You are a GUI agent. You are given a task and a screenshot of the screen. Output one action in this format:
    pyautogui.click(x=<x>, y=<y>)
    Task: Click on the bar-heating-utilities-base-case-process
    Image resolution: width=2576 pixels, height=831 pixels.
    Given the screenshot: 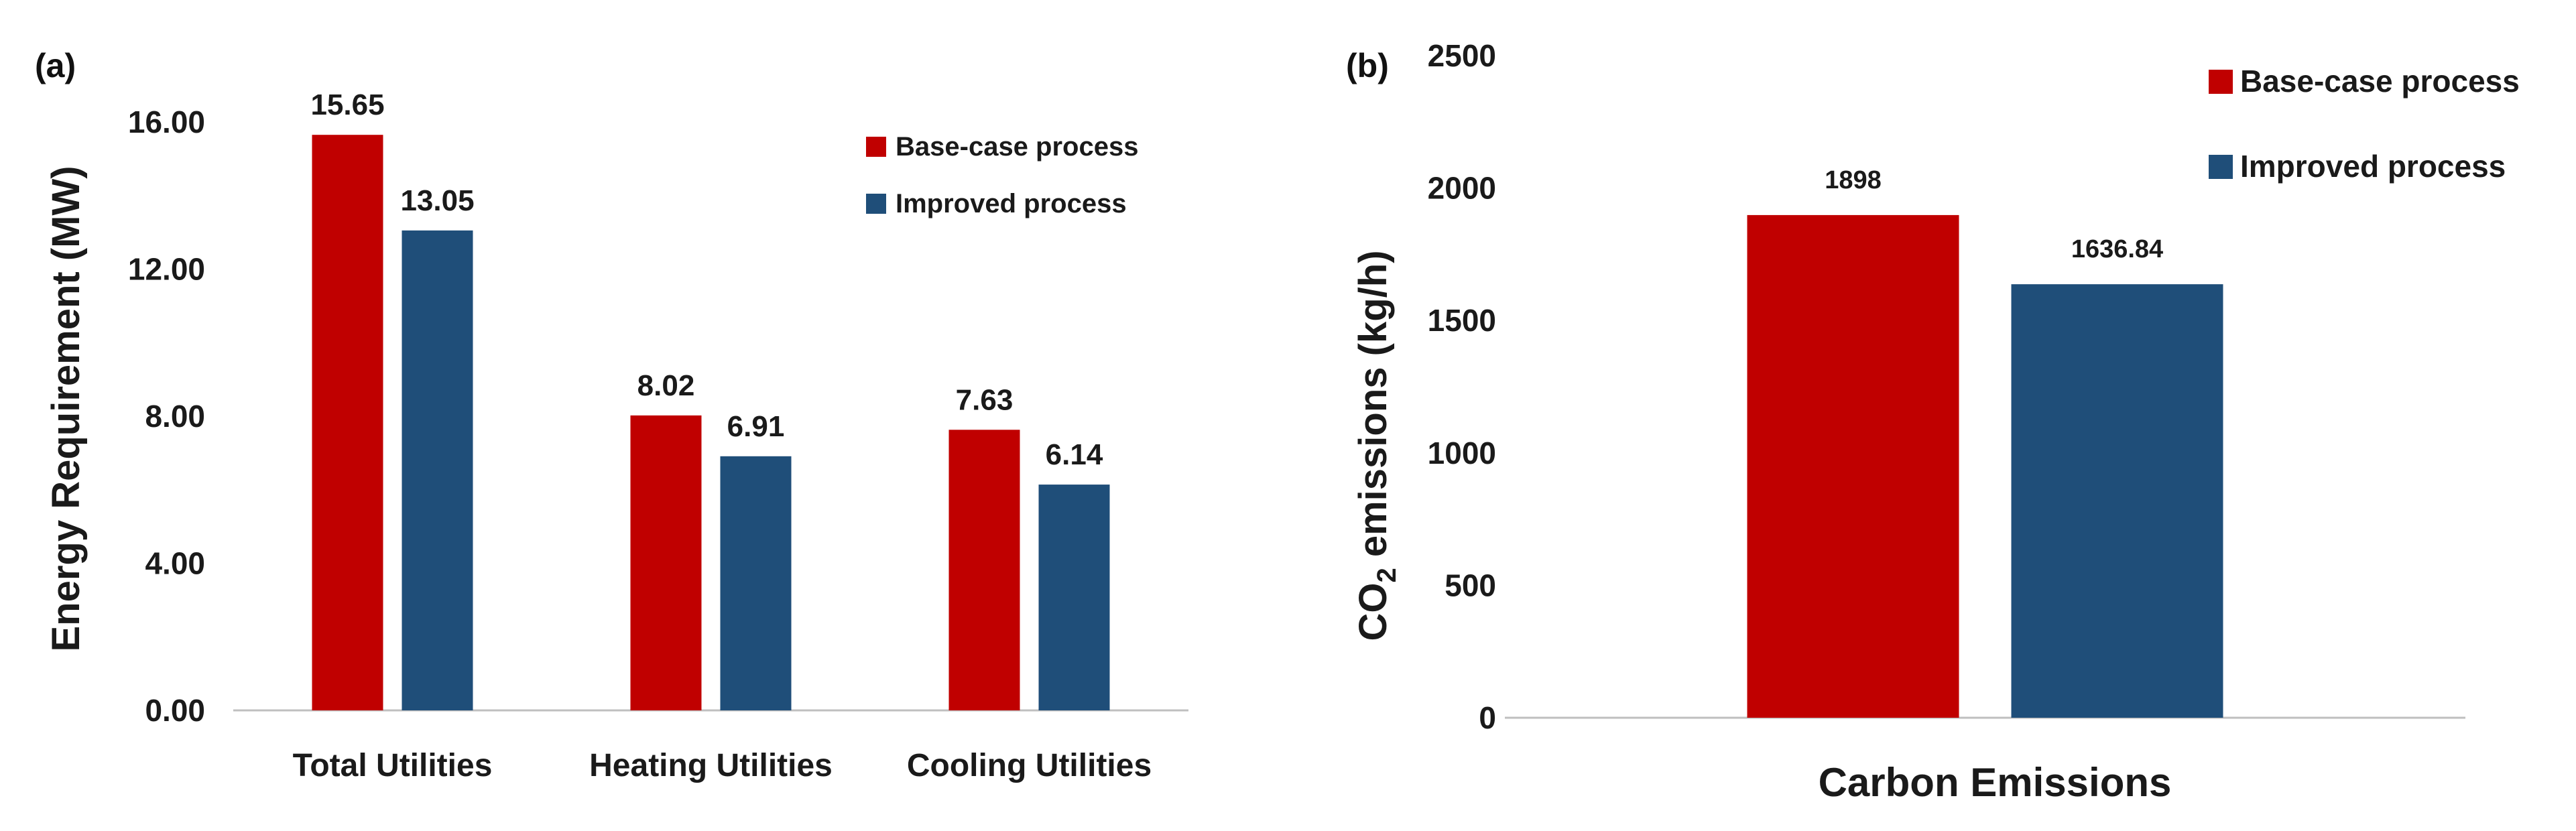 What is the action you would take?
    pyautogui.click(x=666, y=562)
    